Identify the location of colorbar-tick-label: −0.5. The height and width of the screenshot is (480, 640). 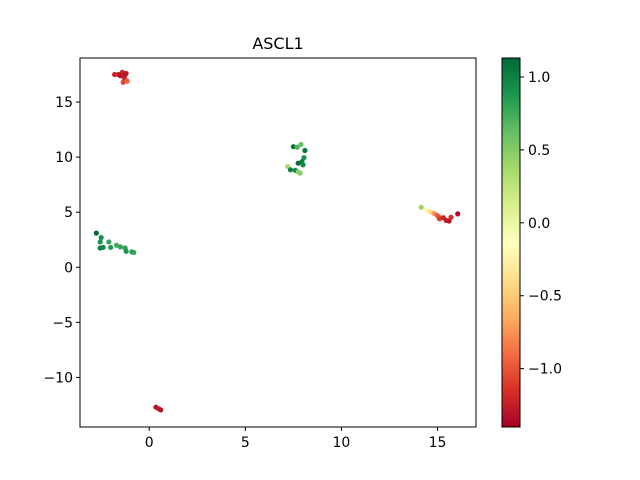
(545, 297).